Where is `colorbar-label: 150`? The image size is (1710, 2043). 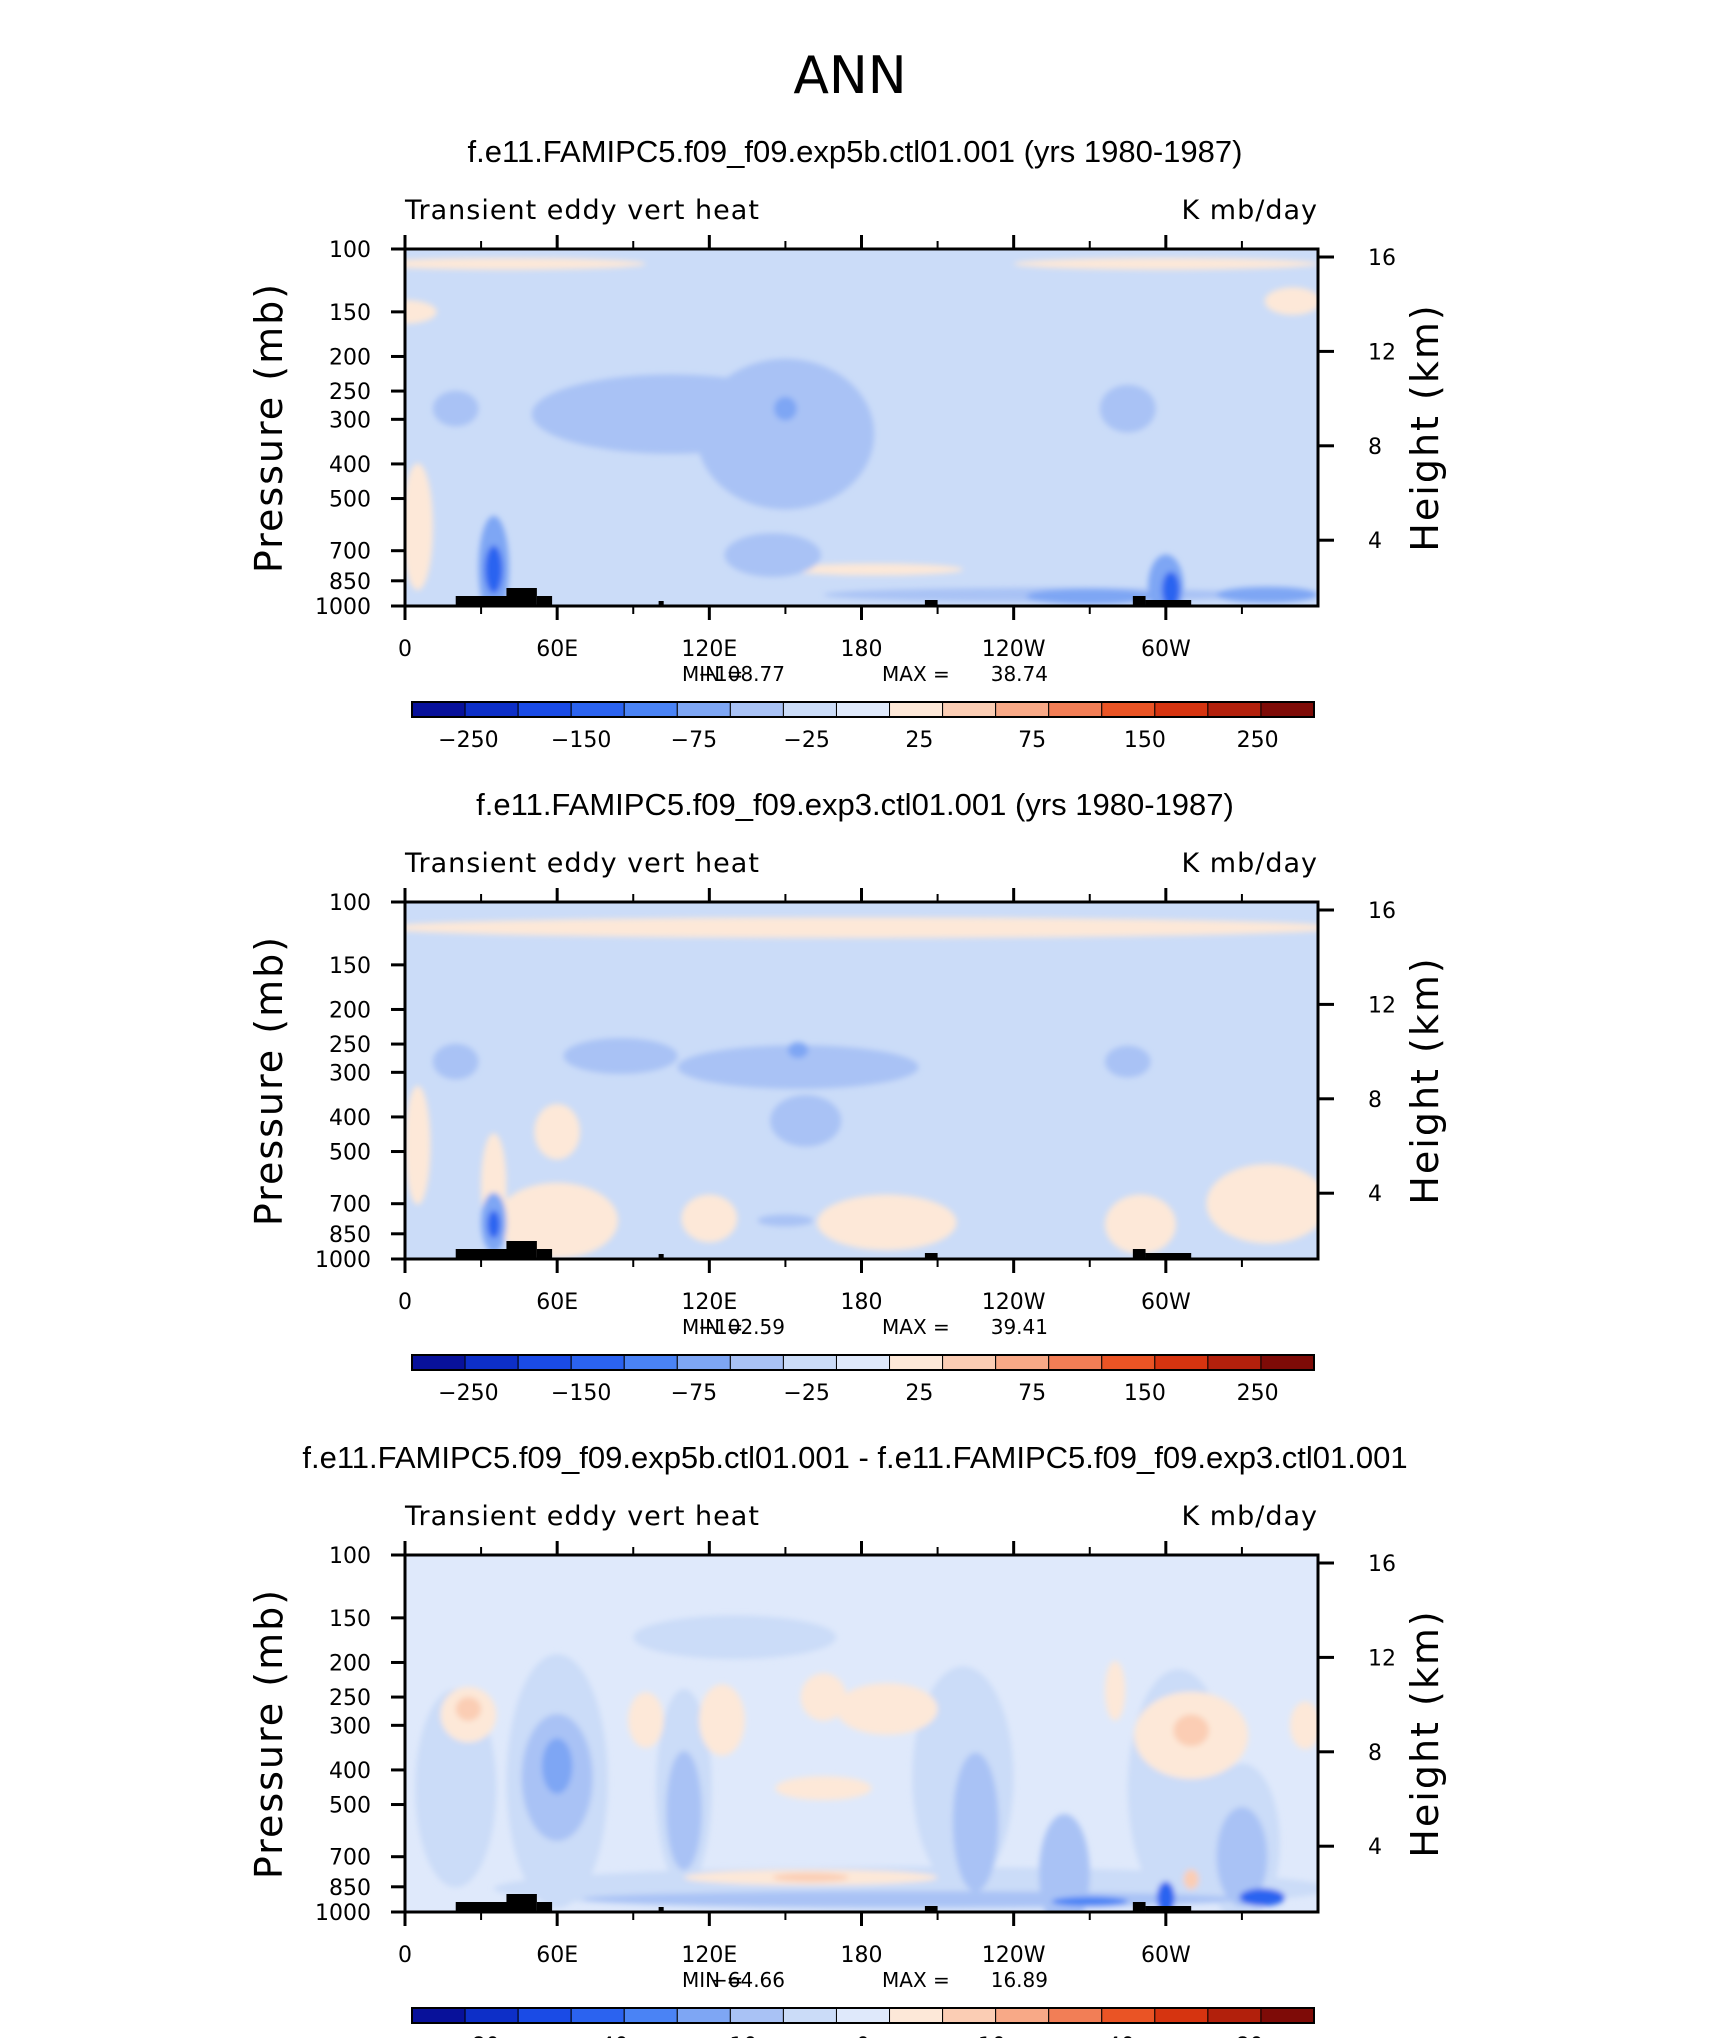 colorbar-label: 150 is located at coordinates (1145, 1393).